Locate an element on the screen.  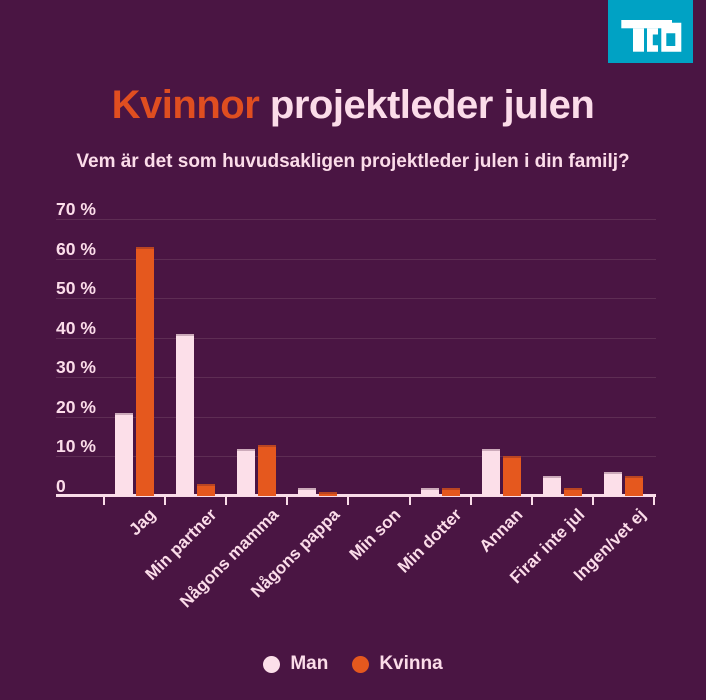
legend-item-kvinna: Kvinna is located at coordinates (397, 664).